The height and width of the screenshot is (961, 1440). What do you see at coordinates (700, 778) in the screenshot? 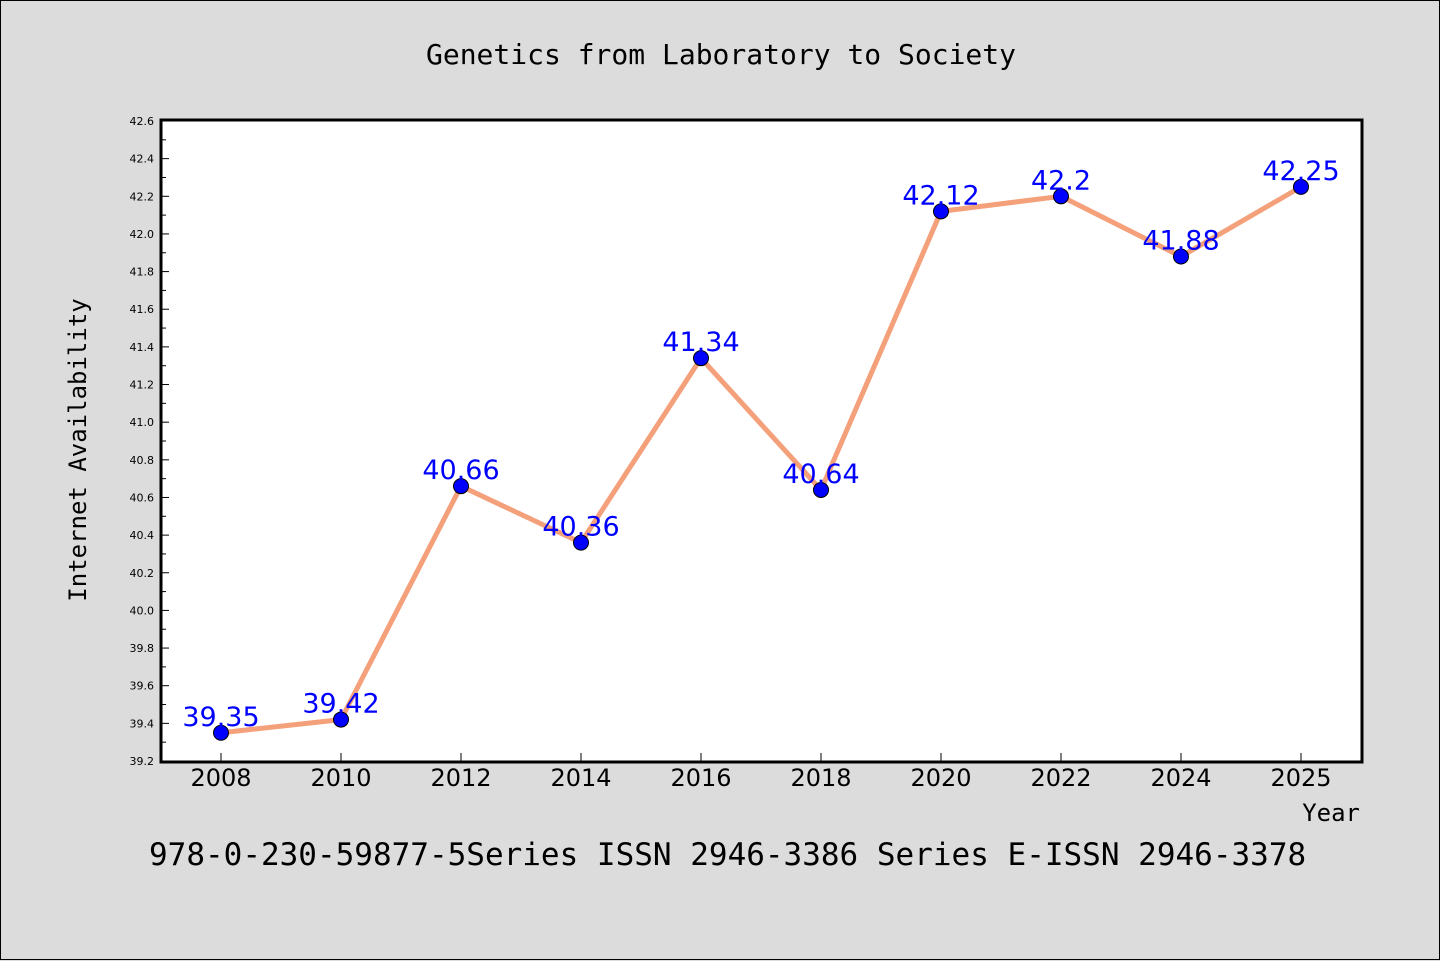
I see `x-tick-label: 2016` at bounding box center [700, 778].